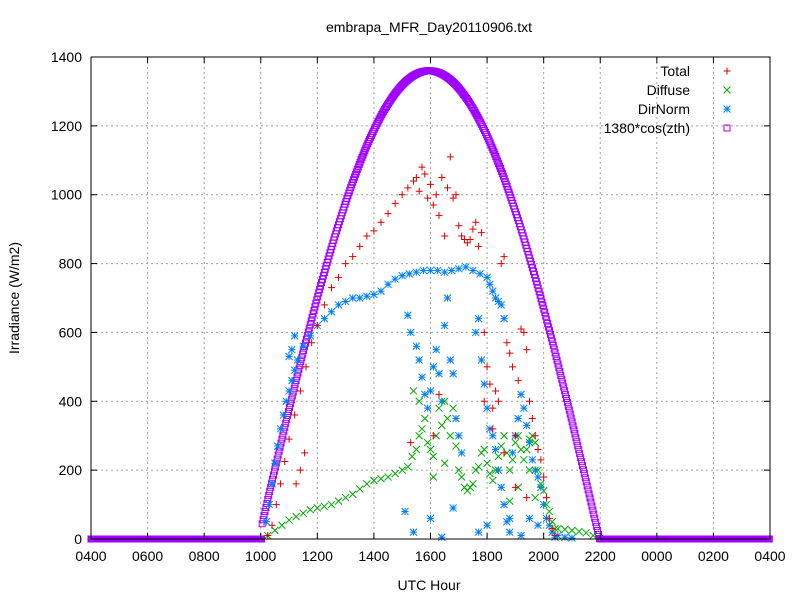  I want to click on y-tick-label: 1400, so click(66, 57).